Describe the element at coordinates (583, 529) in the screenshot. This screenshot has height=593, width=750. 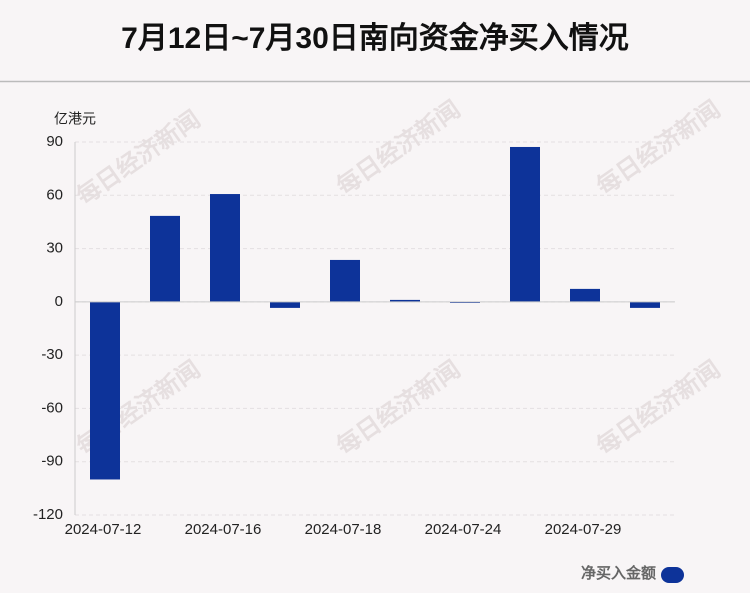
I see `x-tick-label: 2024-07-29` at that location.